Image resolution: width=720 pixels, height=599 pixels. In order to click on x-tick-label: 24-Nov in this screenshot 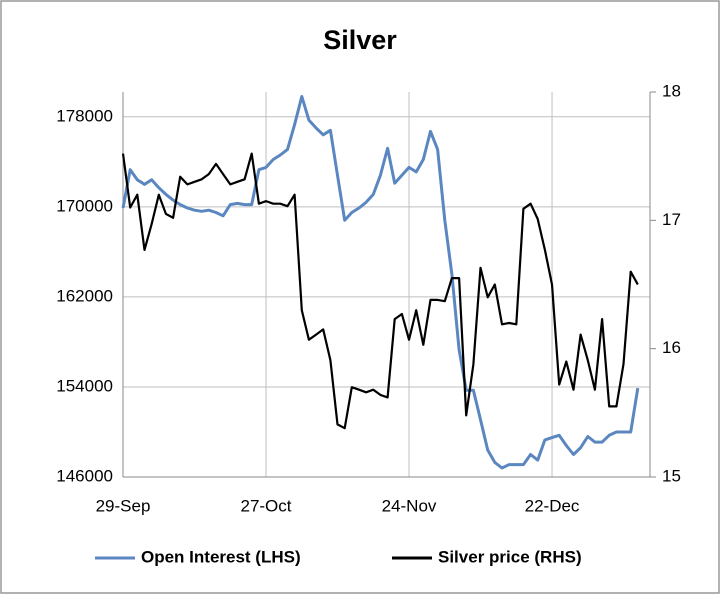, I will do `click(409, 505)`.